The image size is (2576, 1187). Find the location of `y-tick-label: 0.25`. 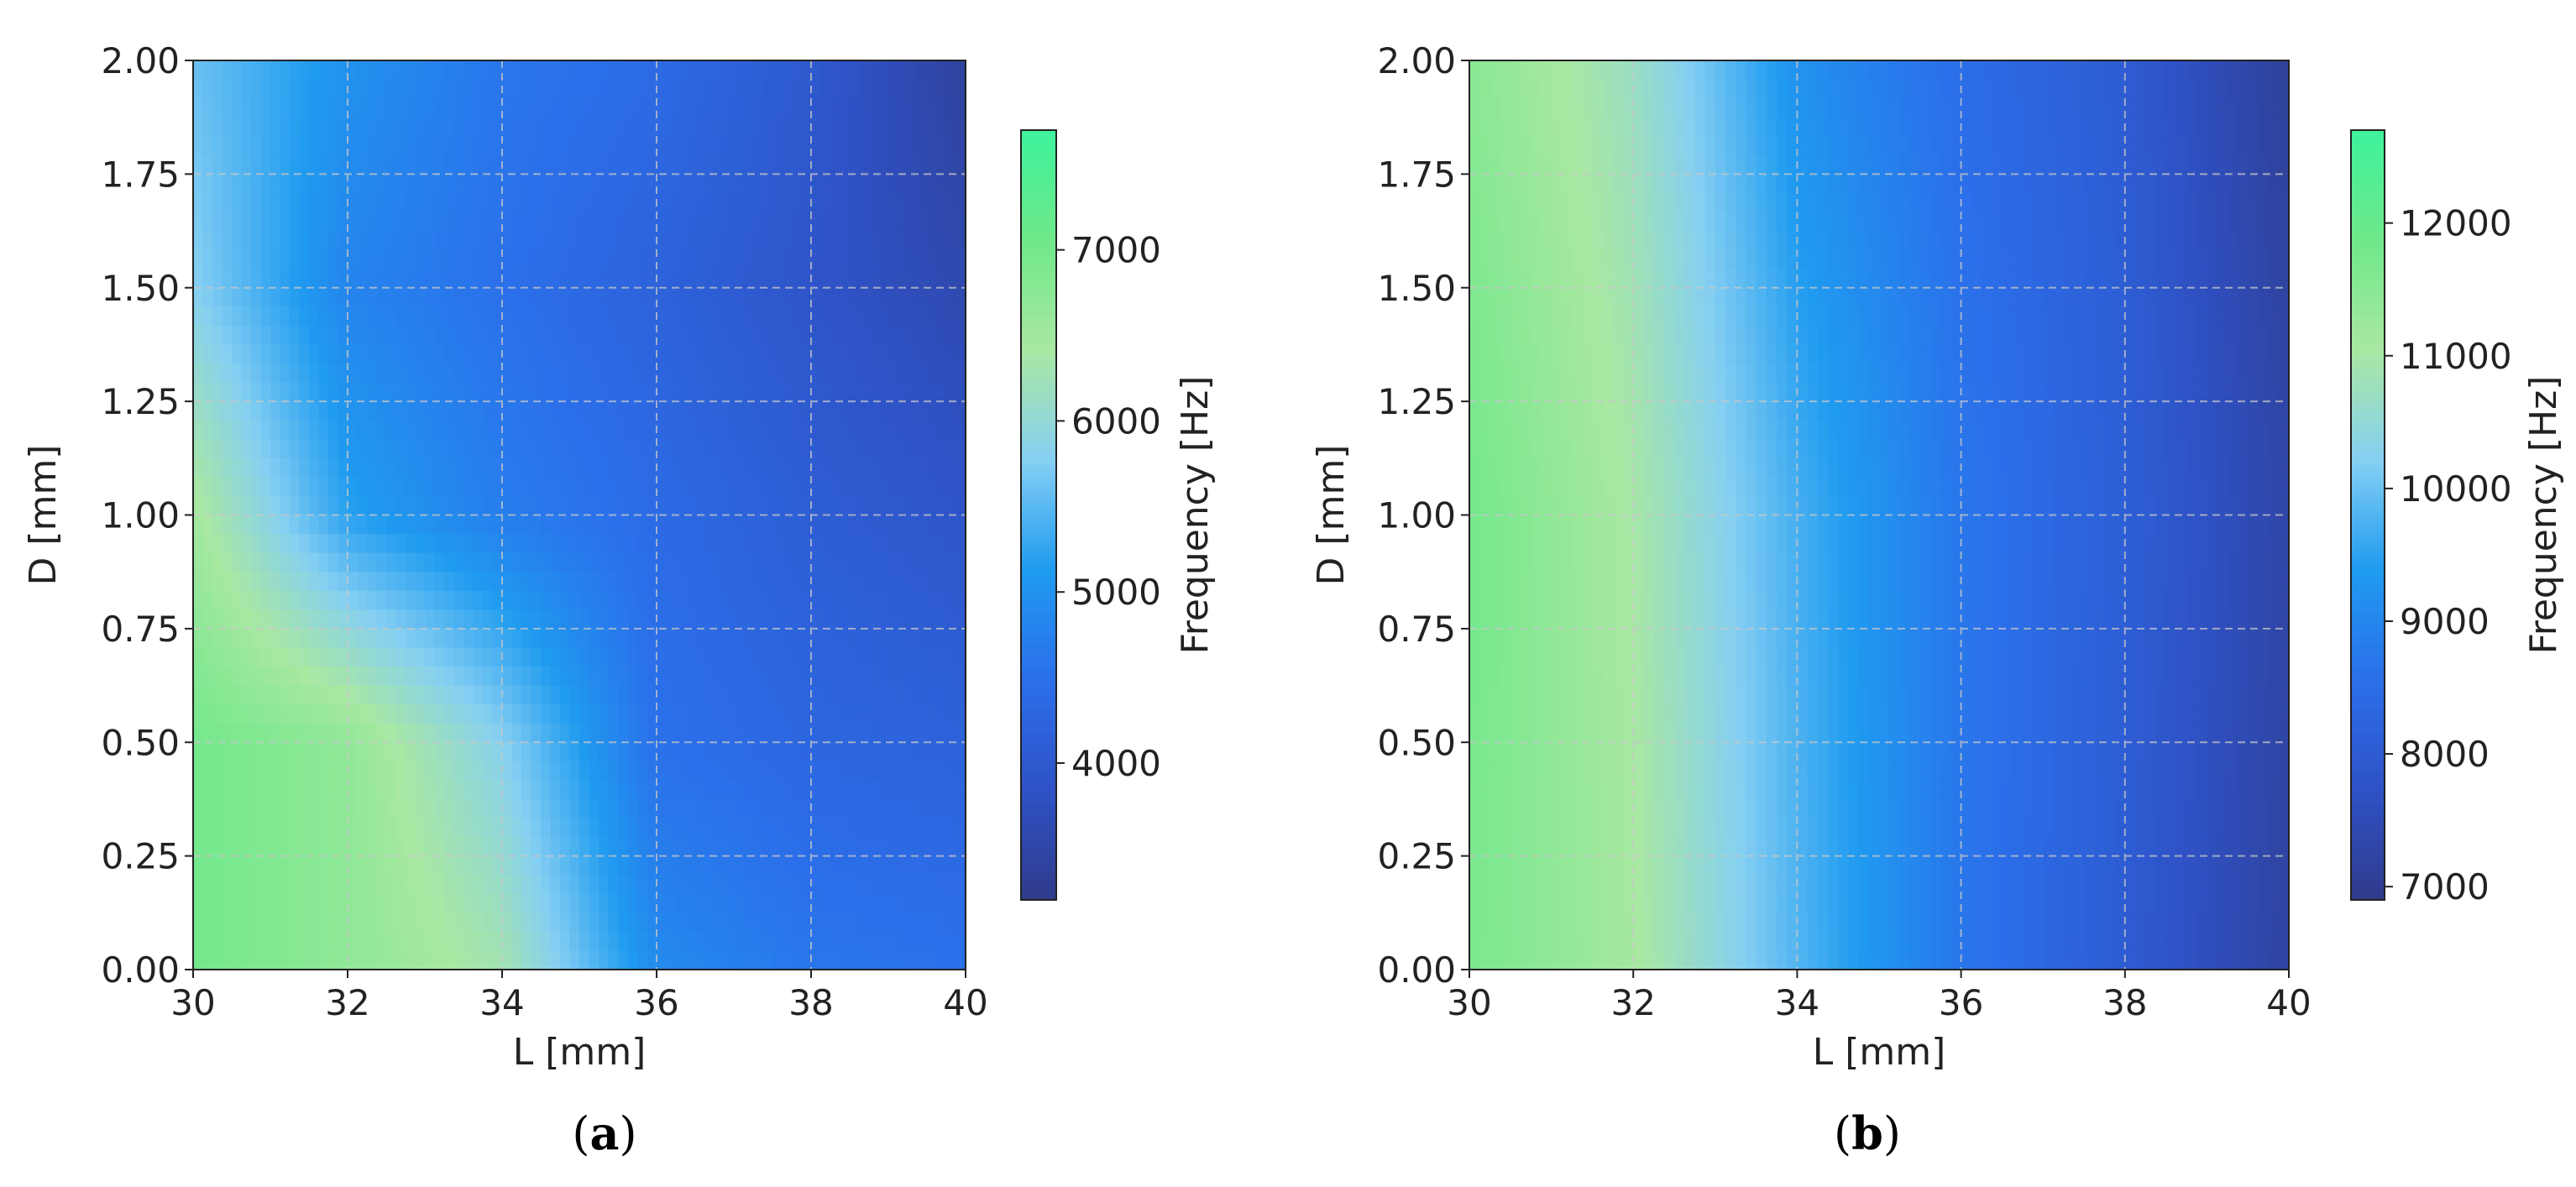

y-tick-label: 0.25 is located at coordinates (140, 856).